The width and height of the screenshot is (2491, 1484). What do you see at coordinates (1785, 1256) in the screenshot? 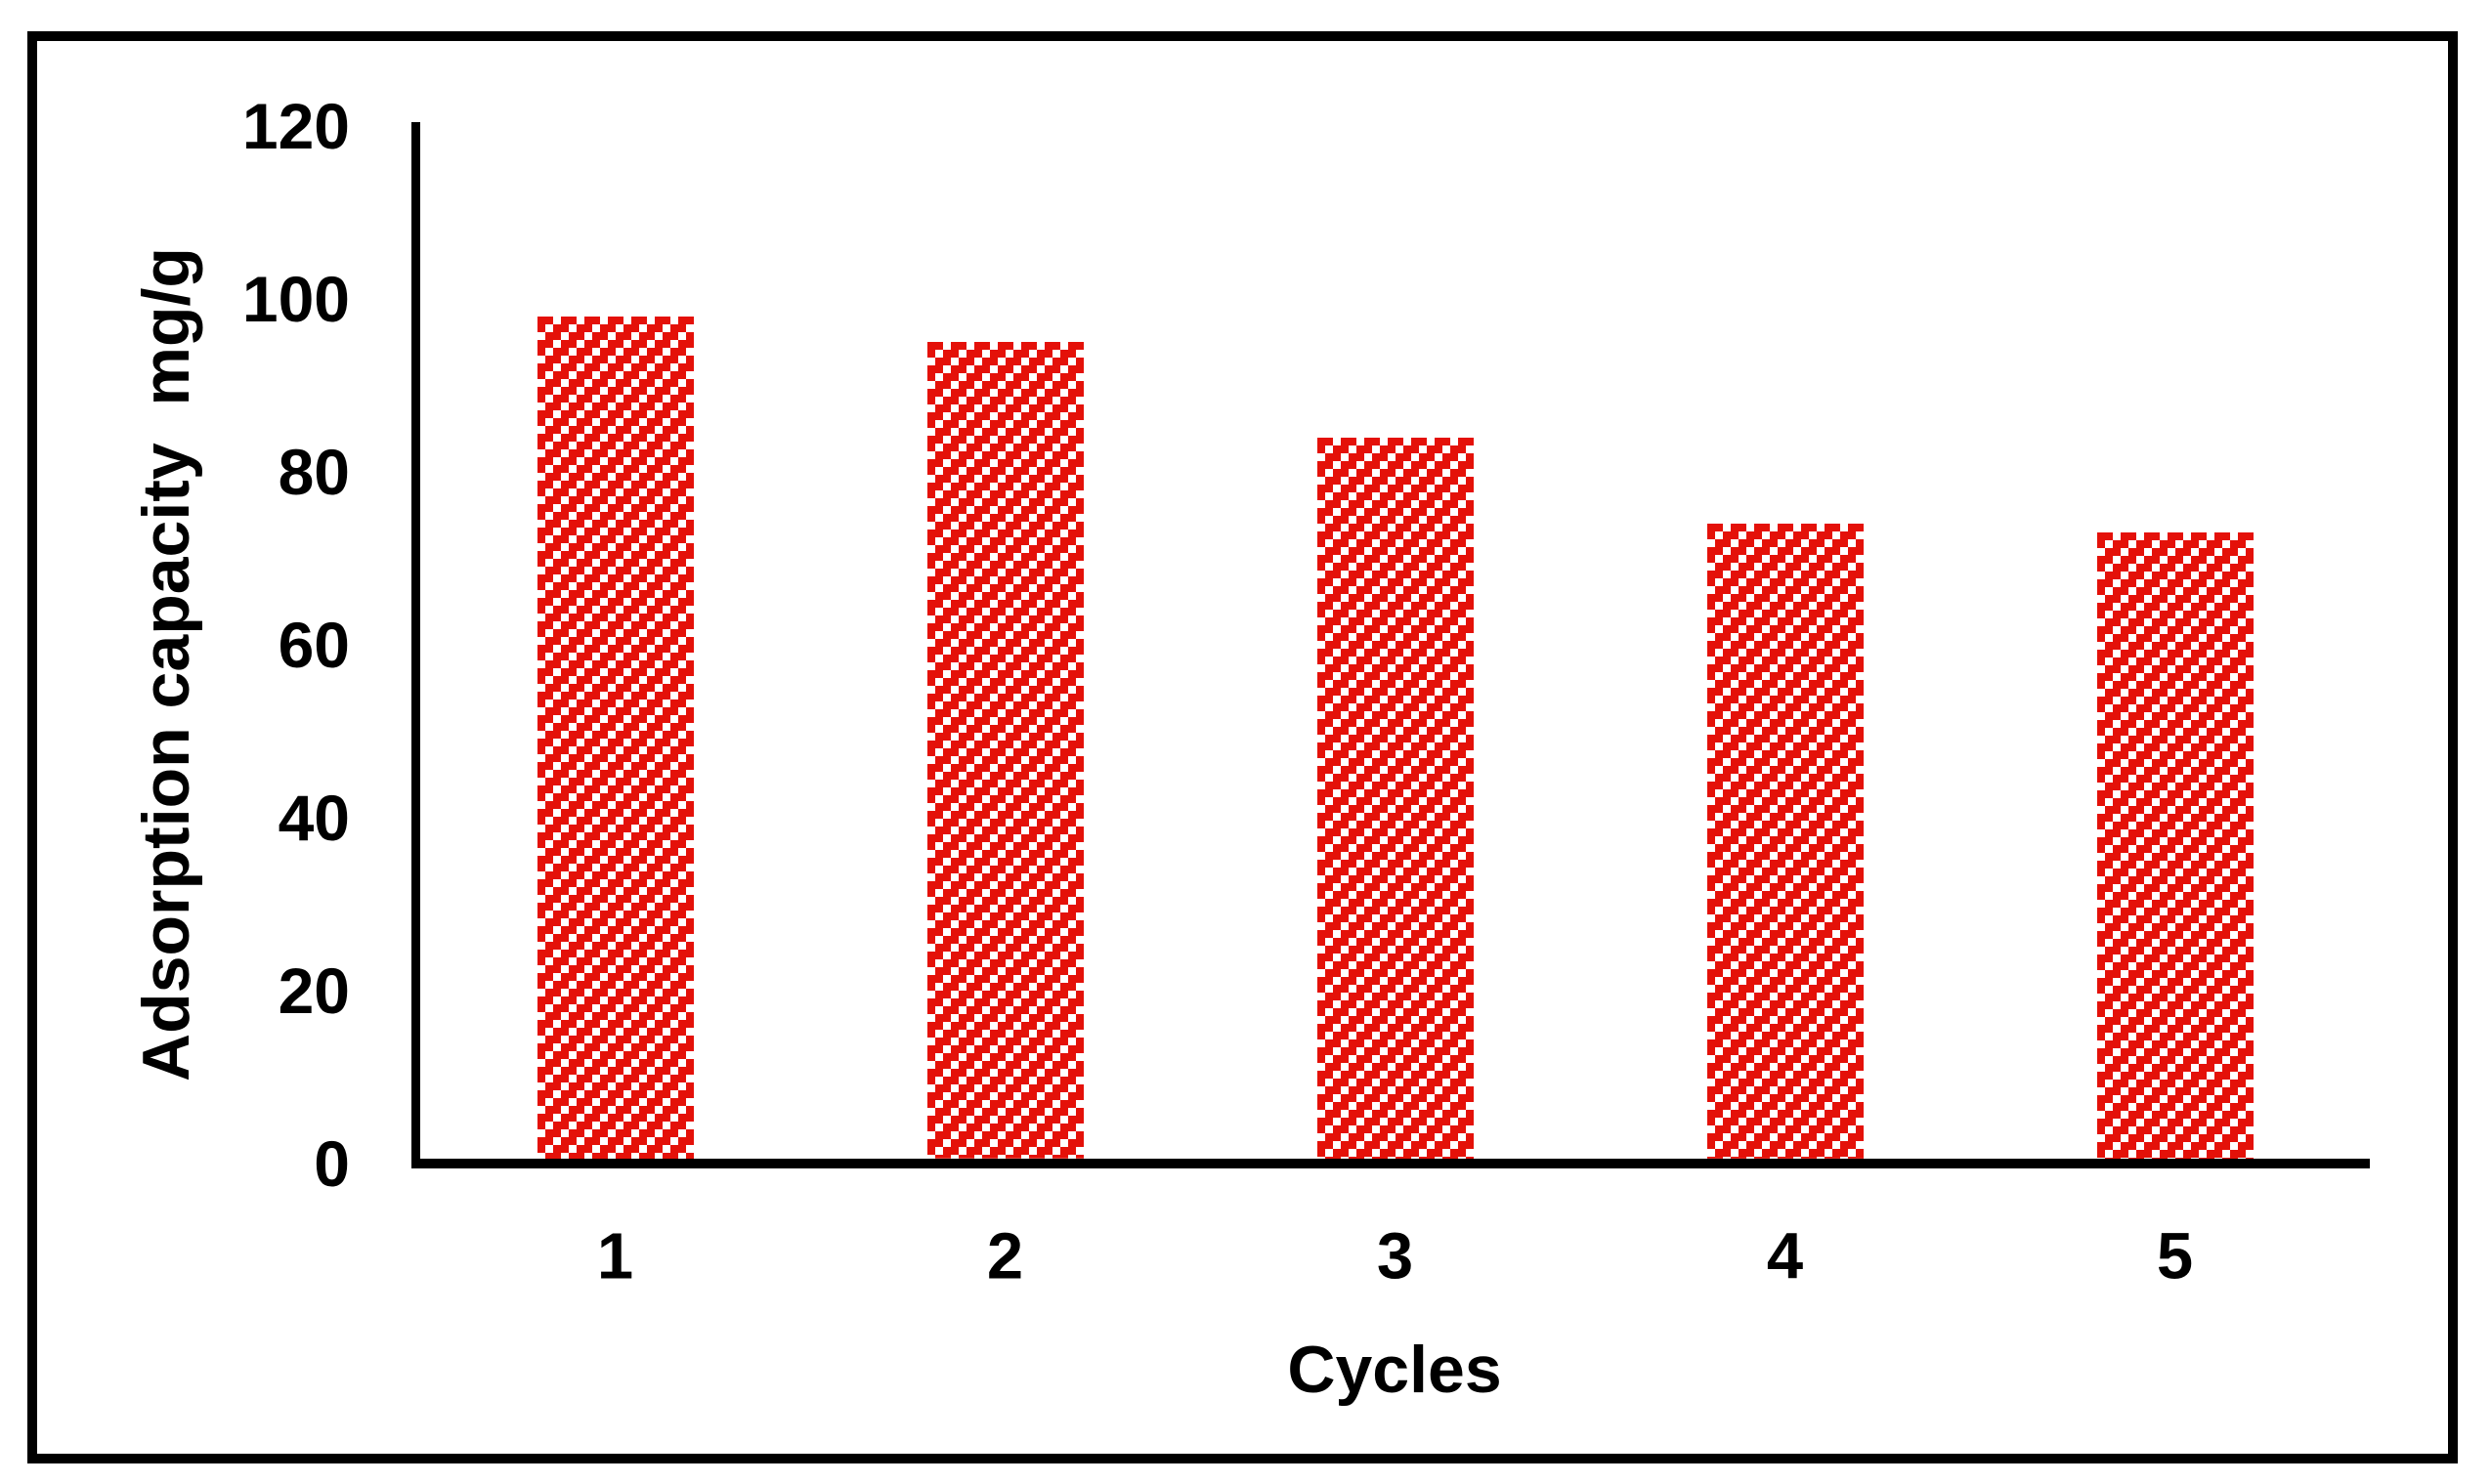
I see `x-tick-label-4: 4` at bounding box center [1785, 1256].